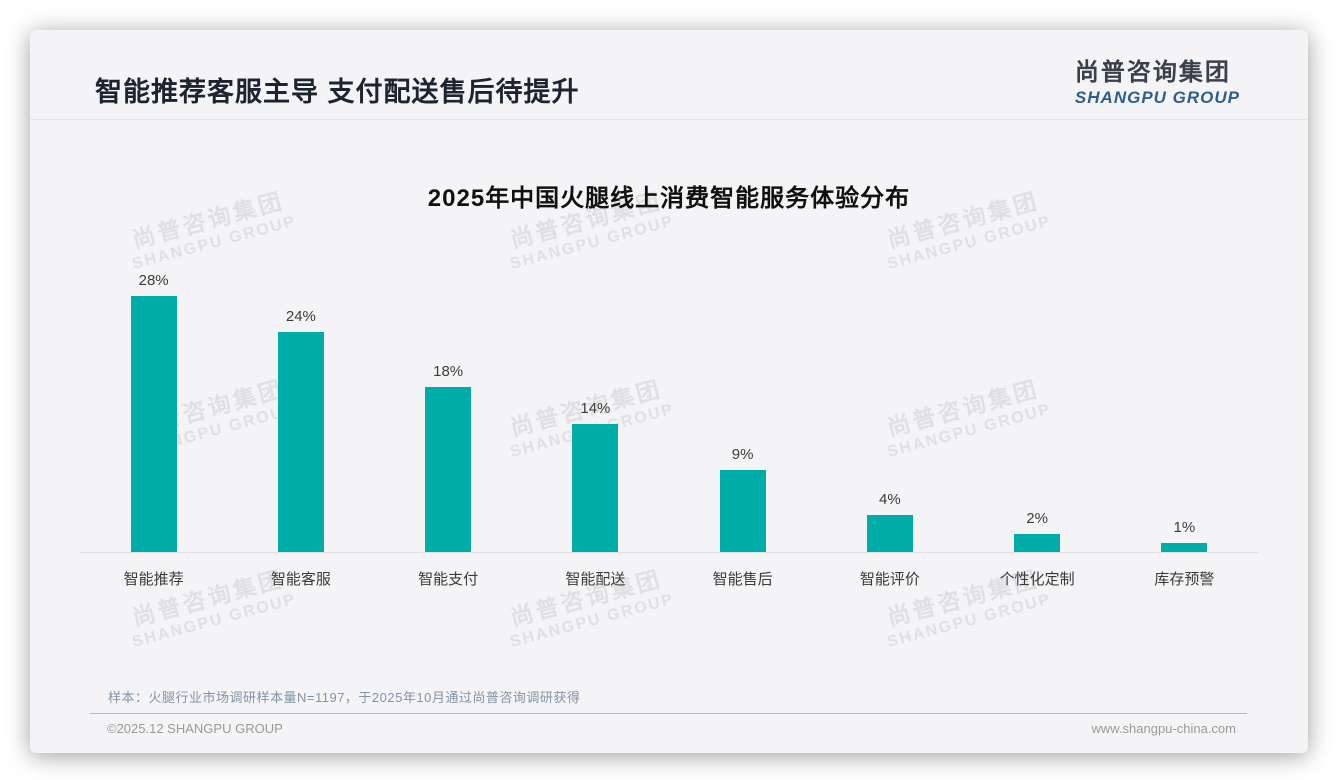  I want to click on category-label: 智能支付, so click(448, 579).